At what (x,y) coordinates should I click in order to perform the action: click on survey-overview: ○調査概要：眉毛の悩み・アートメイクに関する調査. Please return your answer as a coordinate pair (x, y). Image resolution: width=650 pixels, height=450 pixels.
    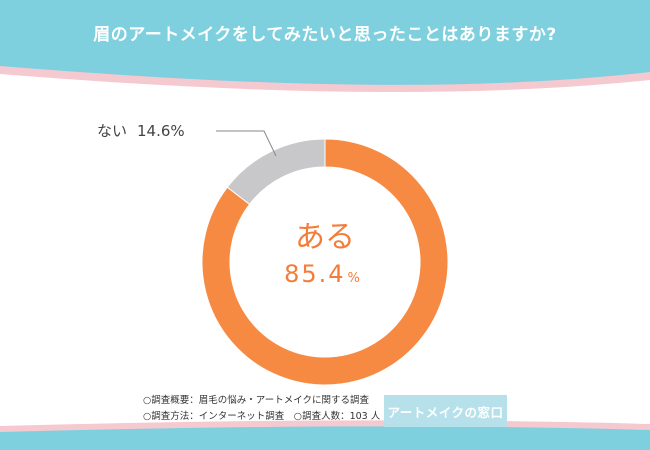
    Looking at the image, I should click on (256, 400).